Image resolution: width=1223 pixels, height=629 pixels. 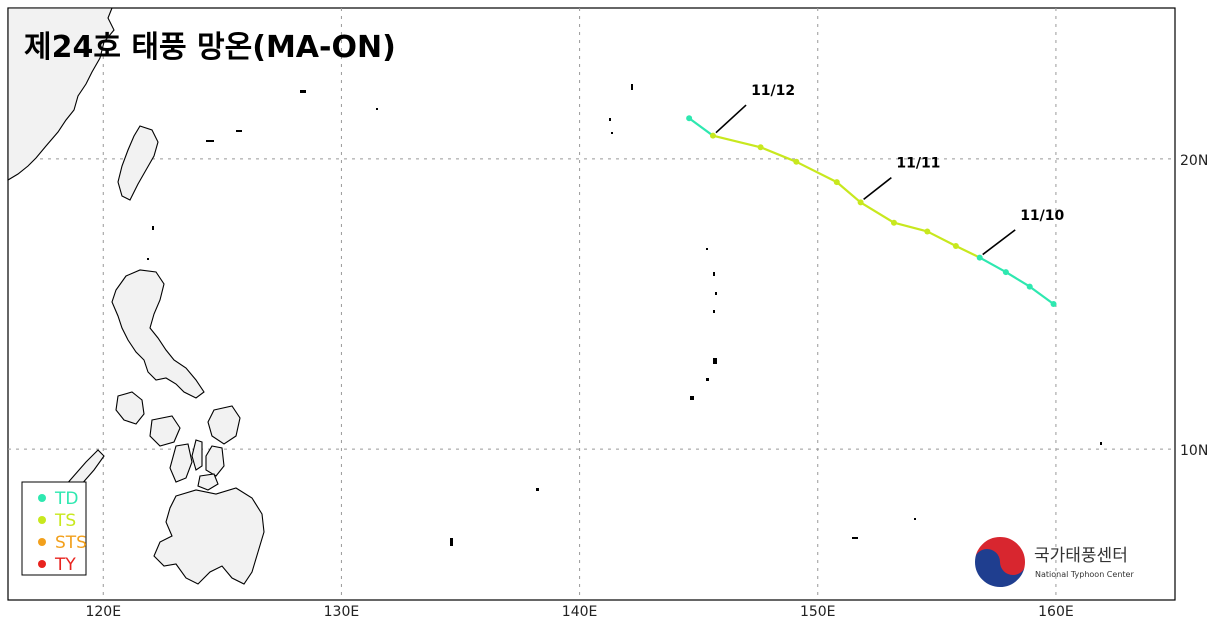 I want to click on luzon-island, so click(x=158, y=334).